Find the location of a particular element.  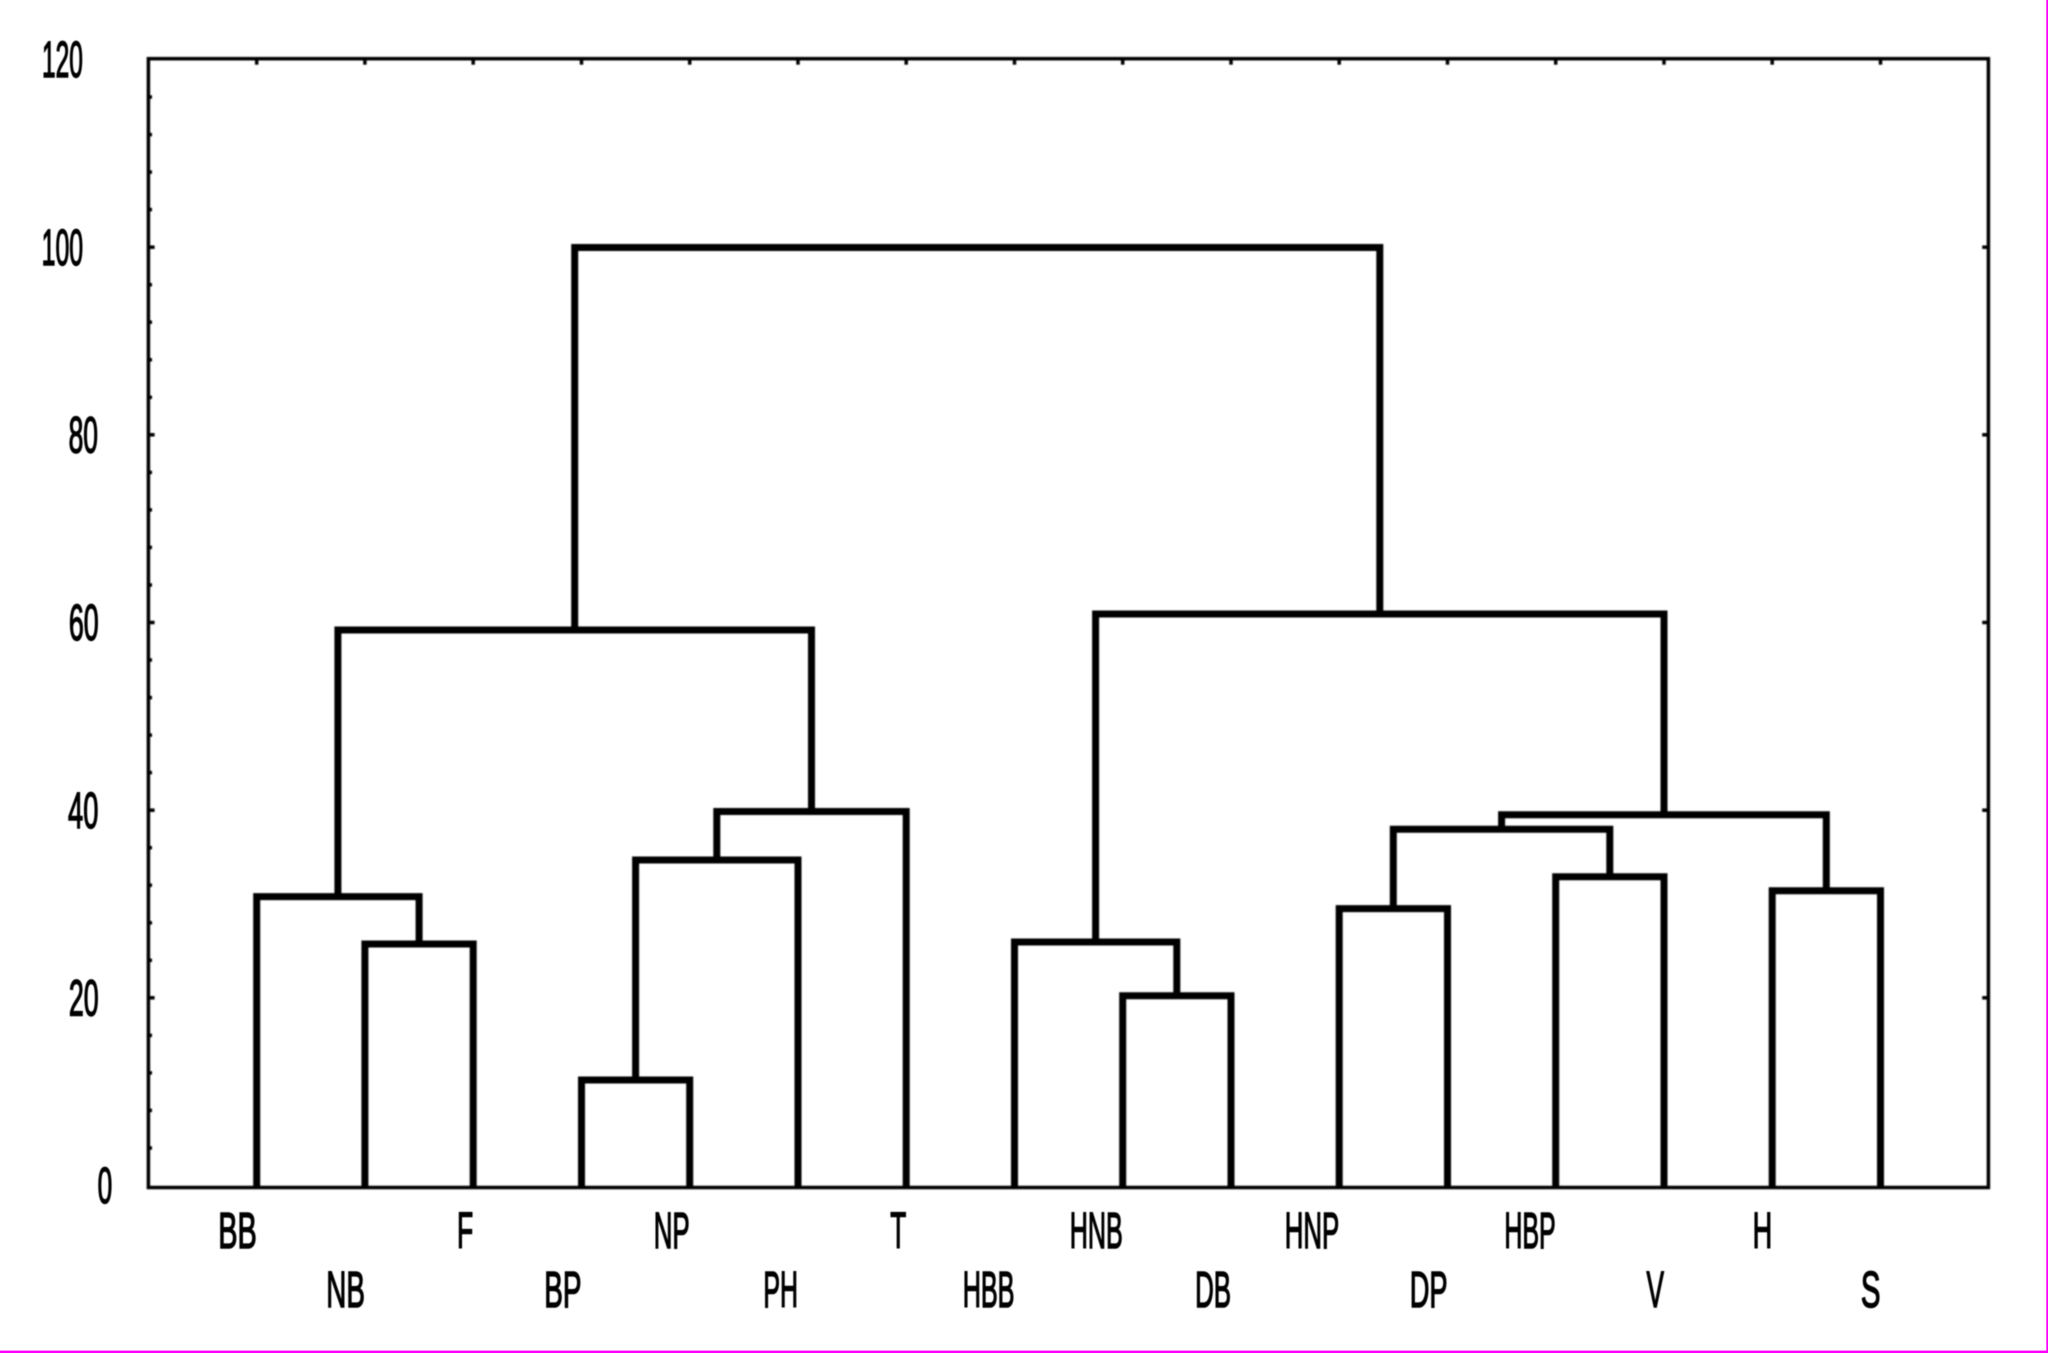

svg-text: 120 is located at coordinates (62, 59).